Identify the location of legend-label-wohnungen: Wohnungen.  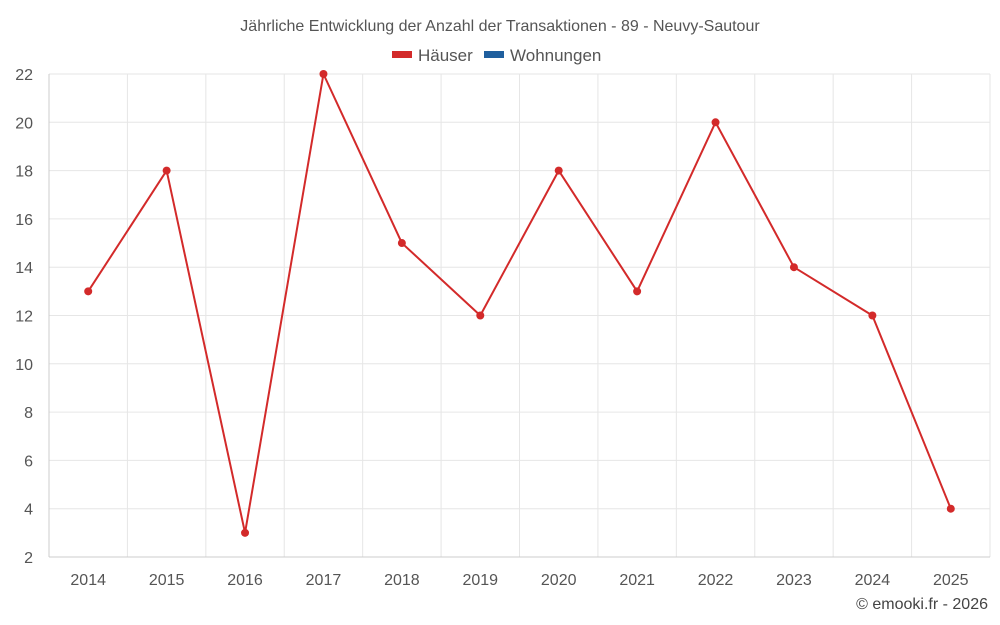
(555, 55).